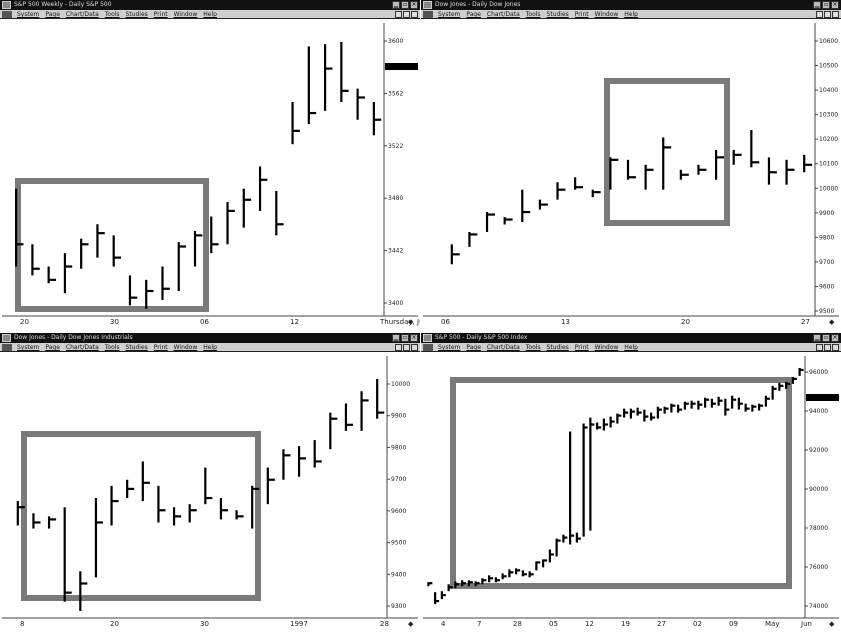 The image size is (841, 634). What do you see at coordinates (398, 511) in the screenshot?
I see `y-tick-label: 9600` at bounding box center [398, 511].